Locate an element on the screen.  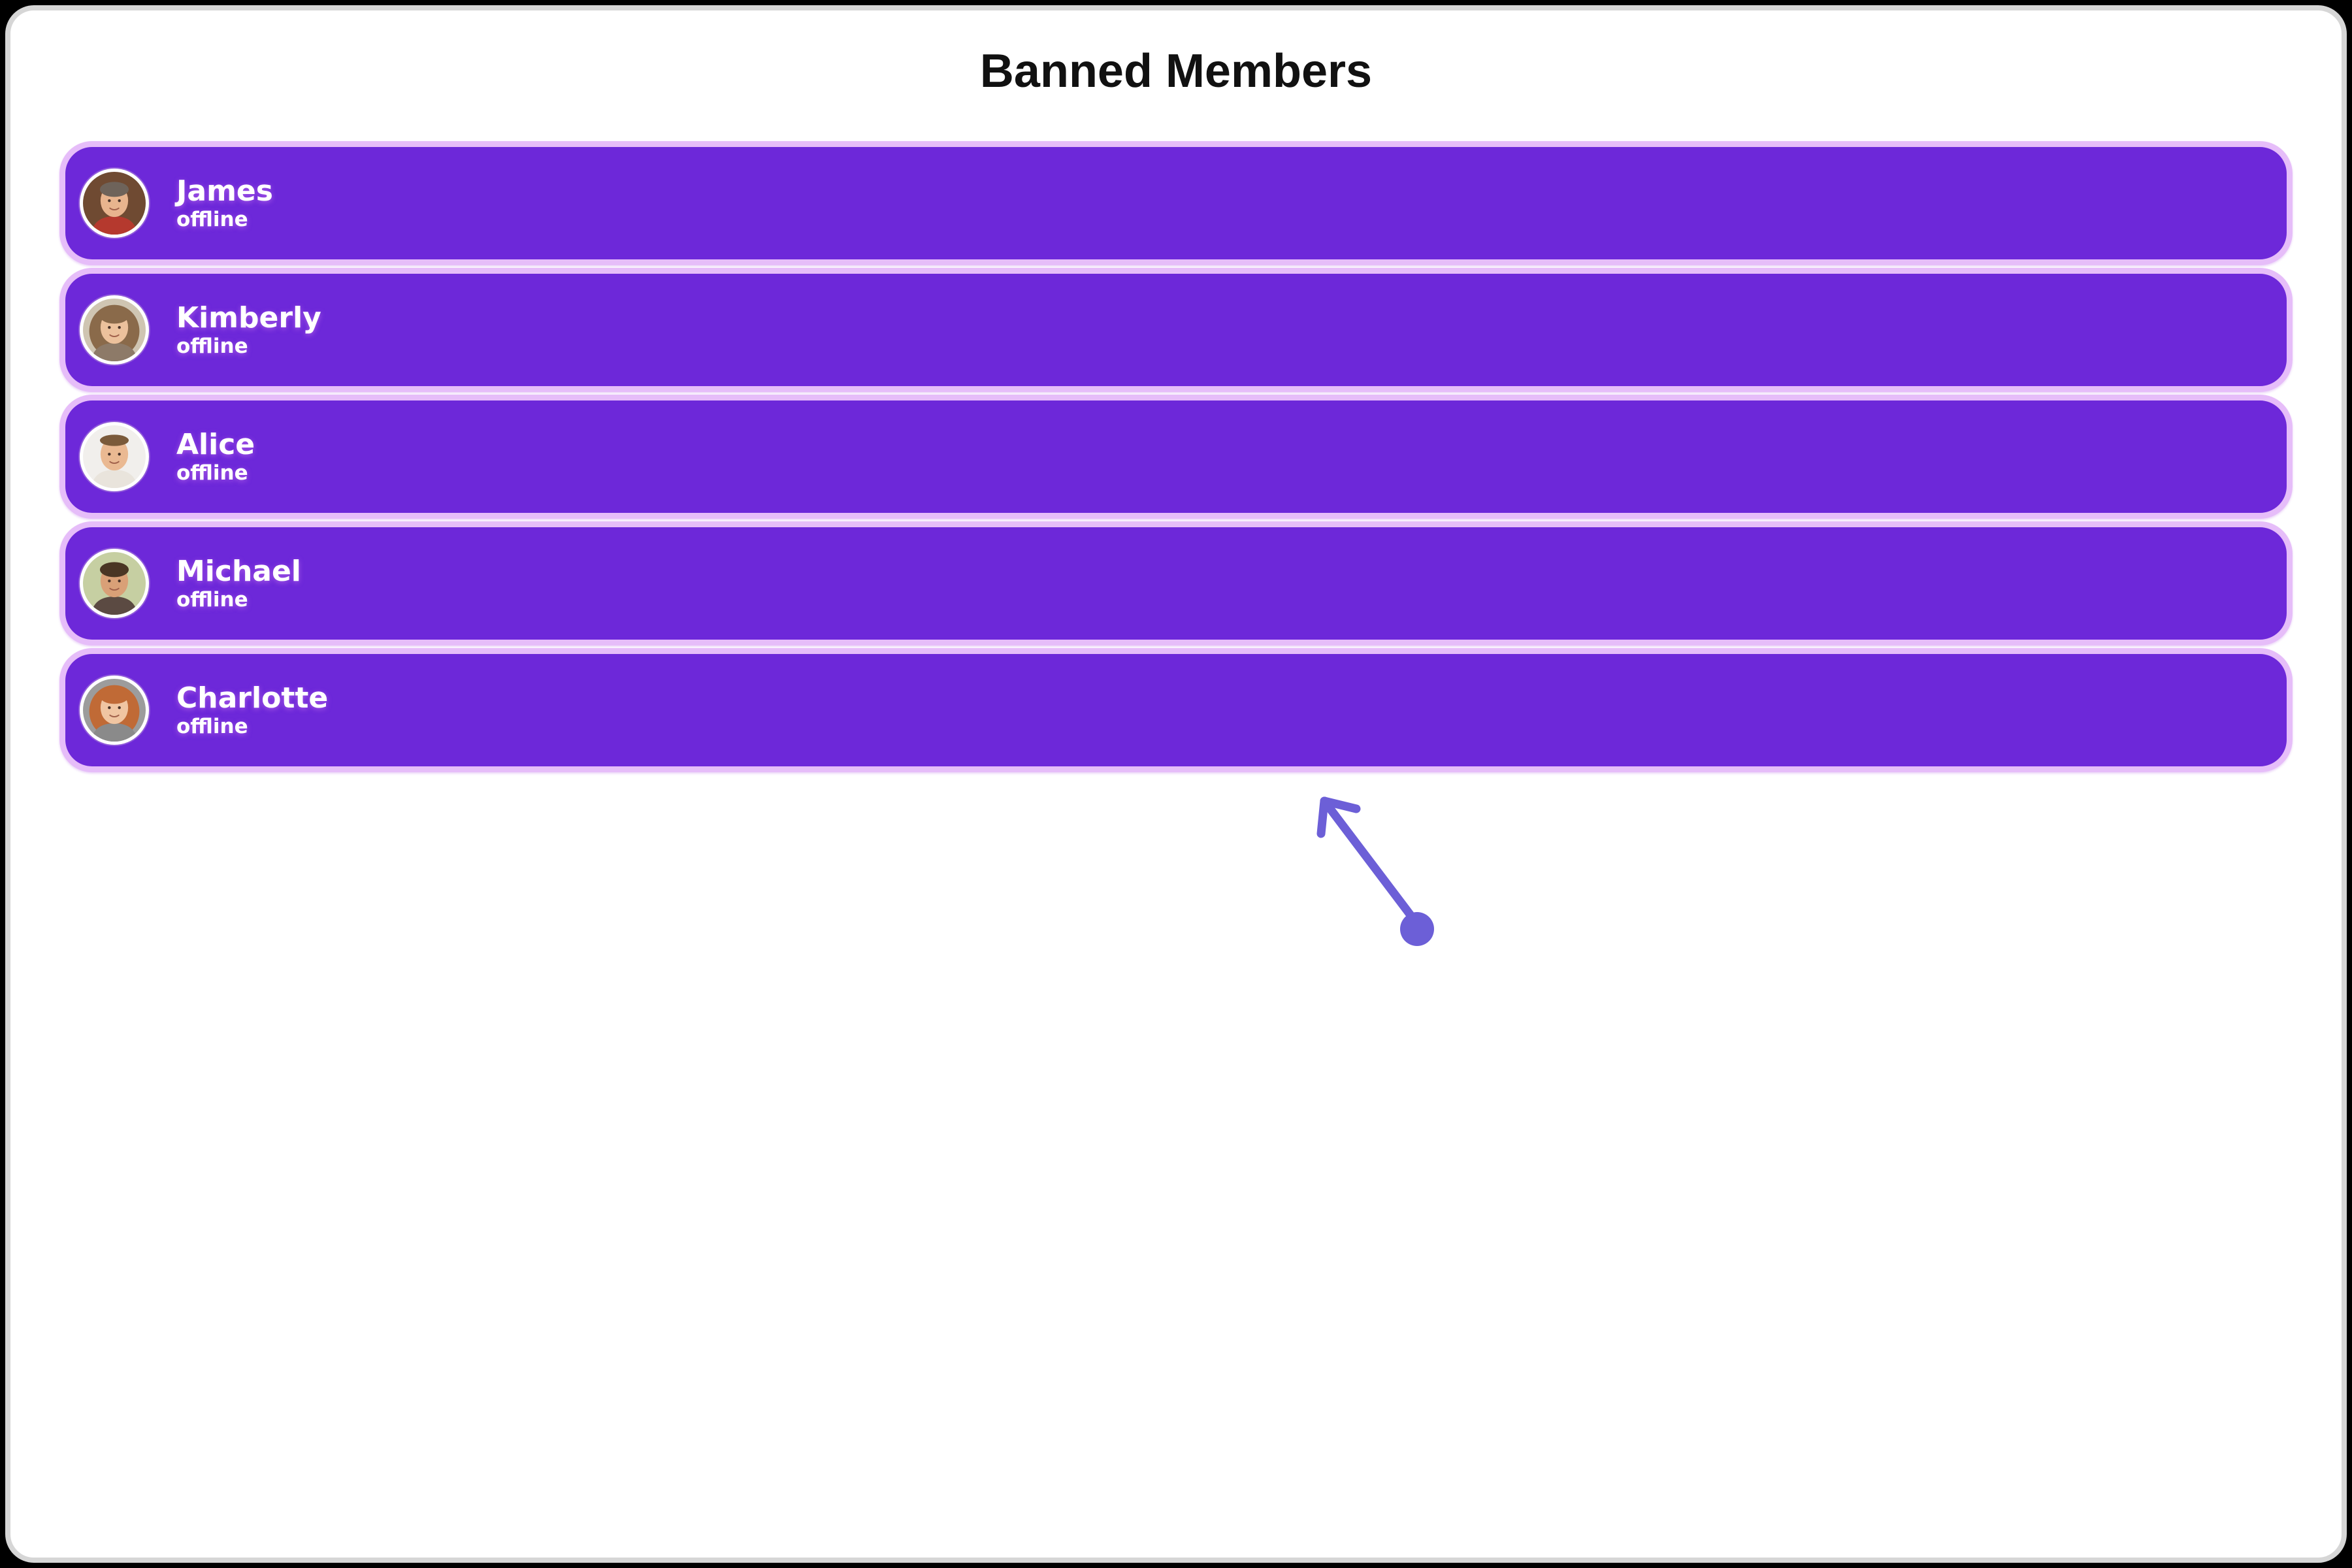
member-text: Michael offline is located at coordinates (238, 583).